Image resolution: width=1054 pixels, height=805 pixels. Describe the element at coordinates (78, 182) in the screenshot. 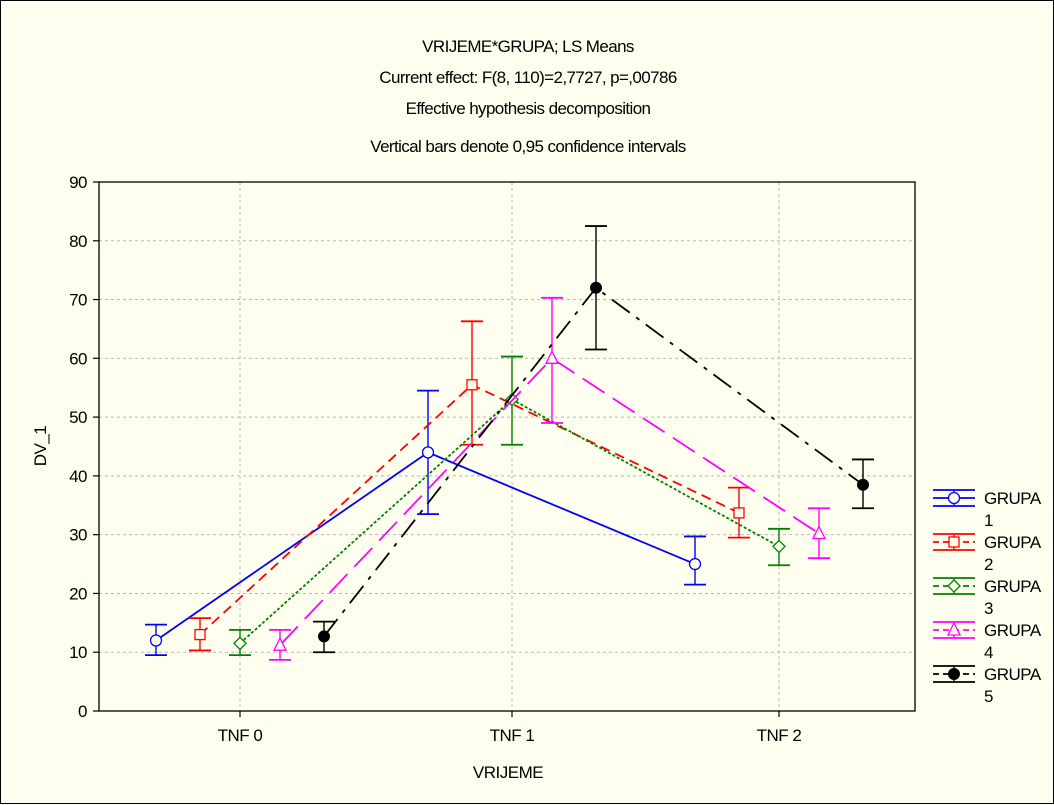

I see `y-tick-label: 90` at that location.